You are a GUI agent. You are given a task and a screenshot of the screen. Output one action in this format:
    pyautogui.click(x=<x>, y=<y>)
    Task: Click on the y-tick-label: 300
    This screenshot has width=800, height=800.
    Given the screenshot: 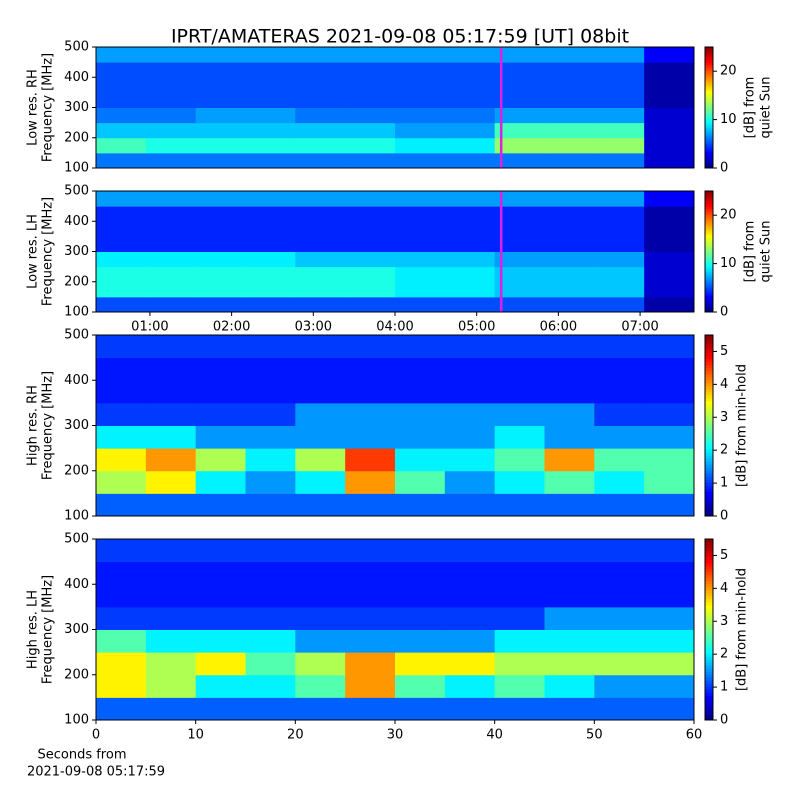 What is the action you would take?
    pyautogui.click(x=76, y=251)
    